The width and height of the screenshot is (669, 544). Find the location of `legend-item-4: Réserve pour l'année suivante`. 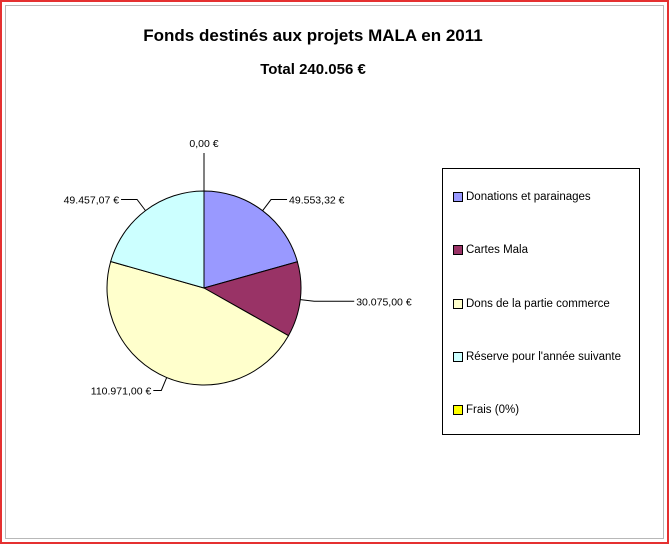

legend-item-4: Réserve pour l'année suivante is located at coordinates (537, 357).